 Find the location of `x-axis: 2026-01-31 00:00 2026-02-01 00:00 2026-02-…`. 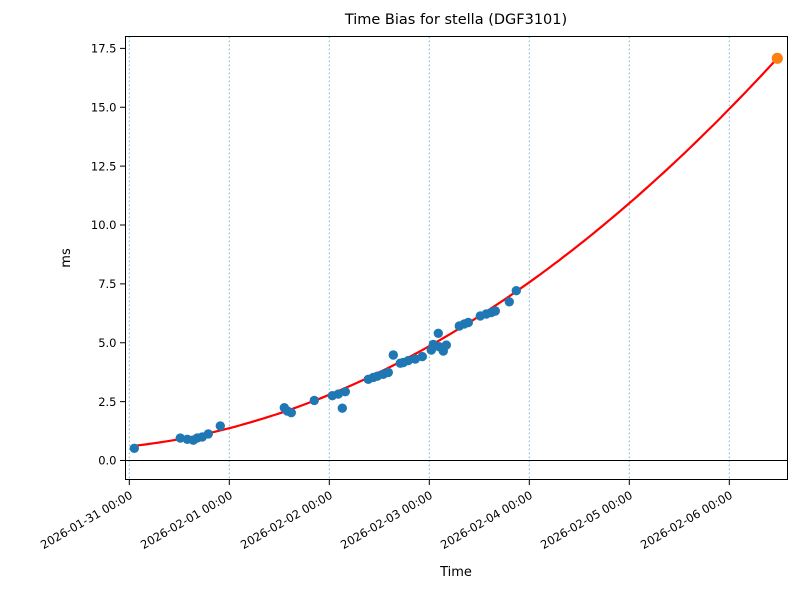

x-axis: 2026-01-31 00:00 2026-02-01 00:00 2026-02-… is located at coordinates (386, 515).